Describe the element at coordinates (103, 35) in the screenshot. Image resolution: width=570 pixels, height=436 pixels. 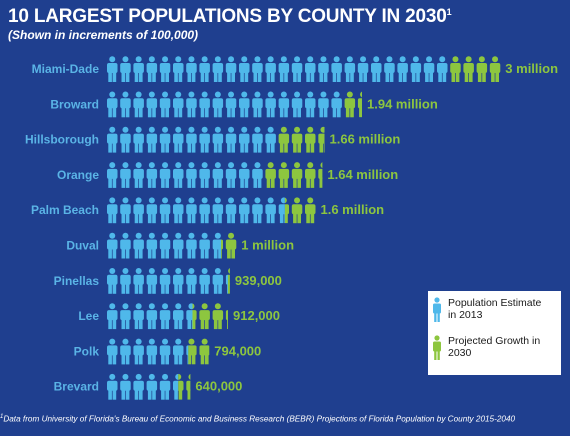
I see `chart-subtitle: (Shown in increments of 100,000)` at that location.